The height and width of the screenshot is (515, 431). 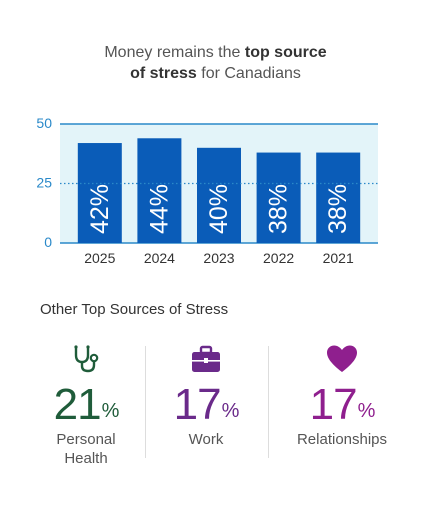 I want to click on bar-value-label: 44%, so click(x=159, y=209).